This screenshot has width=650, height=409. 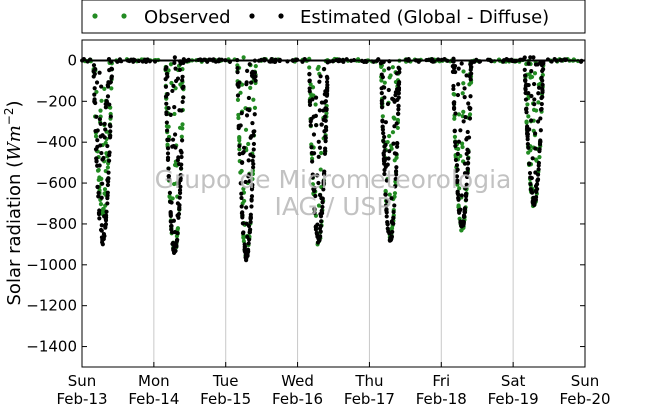 I want to click on x-tick-label-day: Thu, so click(x=368, y=381).